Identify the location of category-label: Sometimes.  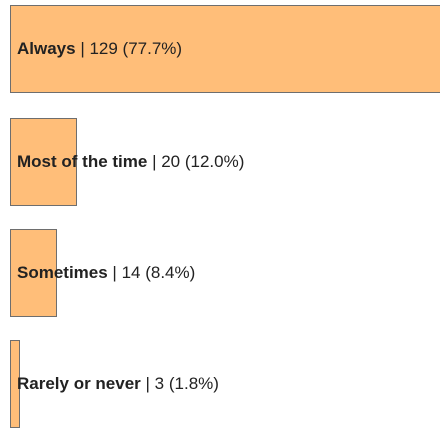
(62, 272).